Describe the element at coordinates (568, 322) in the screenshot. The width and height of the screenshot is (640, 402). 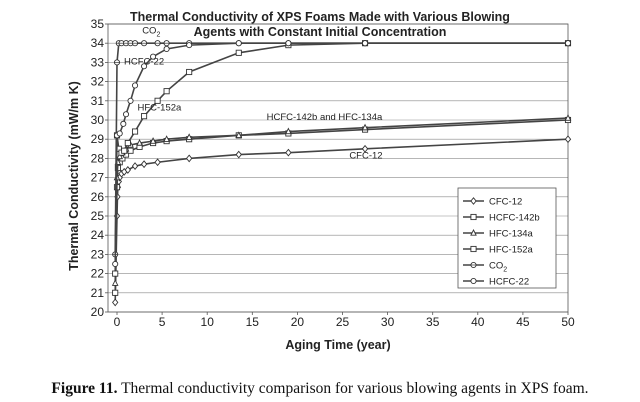
I see `x-tick-label: 50` at that location.